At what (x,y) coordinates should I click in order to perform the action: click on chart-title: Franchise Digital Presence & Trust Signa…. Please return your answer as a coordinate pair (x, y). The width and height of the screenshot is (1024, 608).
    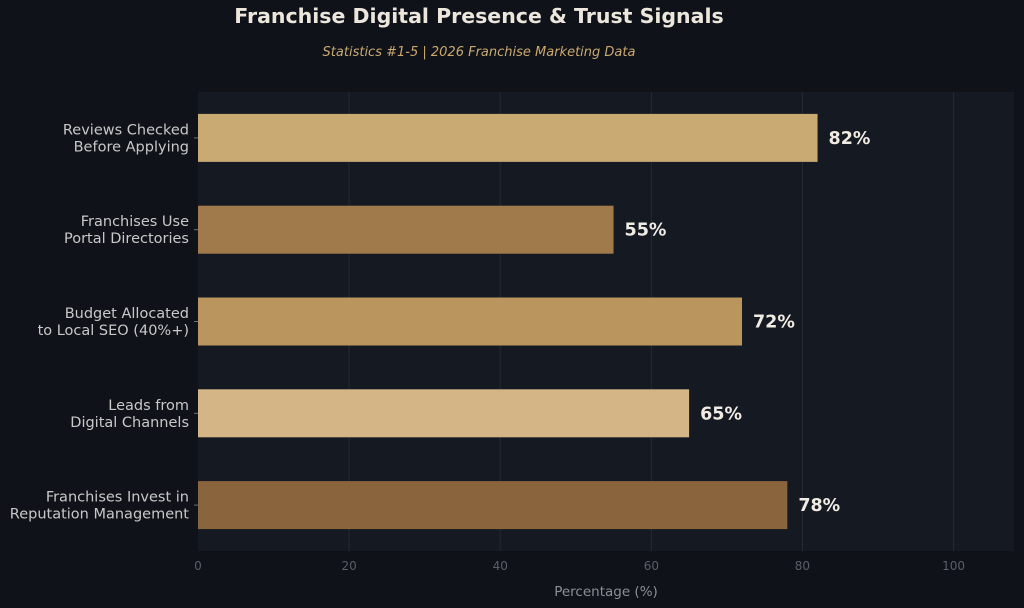
    Looking at the image, I should click on (479, 16).